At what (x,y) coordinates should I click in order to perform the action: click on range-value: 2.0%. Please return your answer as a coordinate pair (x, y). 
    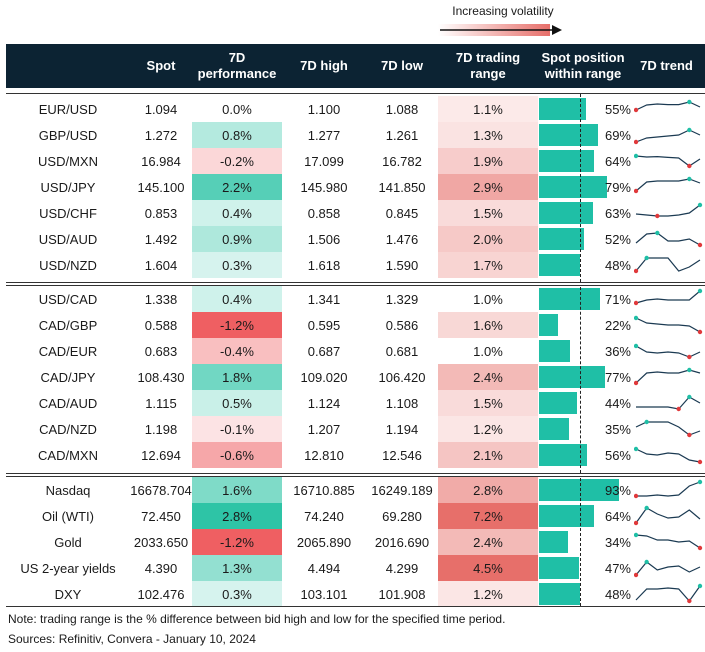
    Looking at the image, I should click on (488, 239).